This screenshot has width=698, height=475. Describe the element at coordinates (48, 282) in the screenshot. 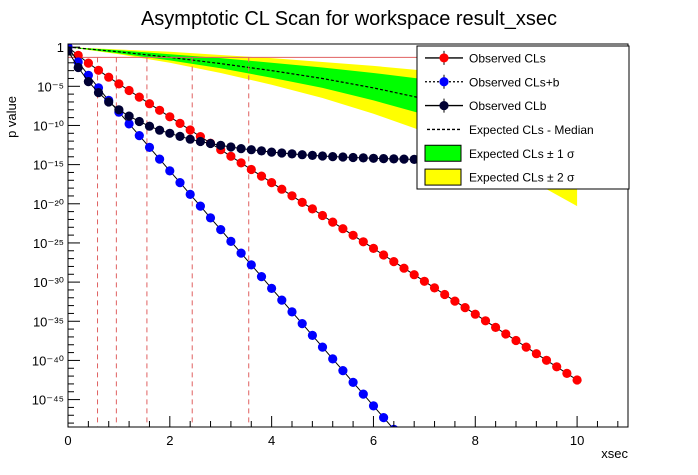

I see `y-tick-label: 10⁻³⁰` at that location.